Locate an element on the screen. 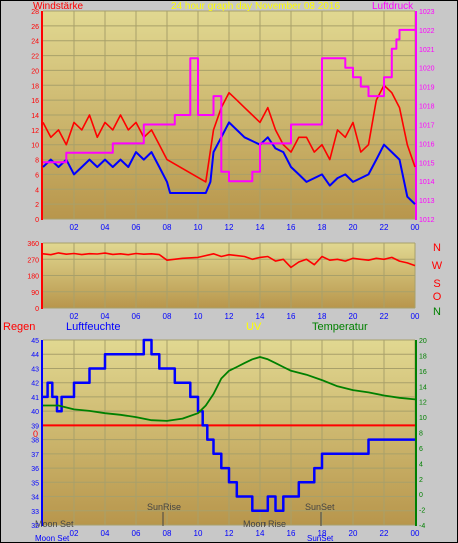 Image resolution: width=458 pixels, height=543 pixels. y-tick-label: 32 is located at coordinates (35, 526).